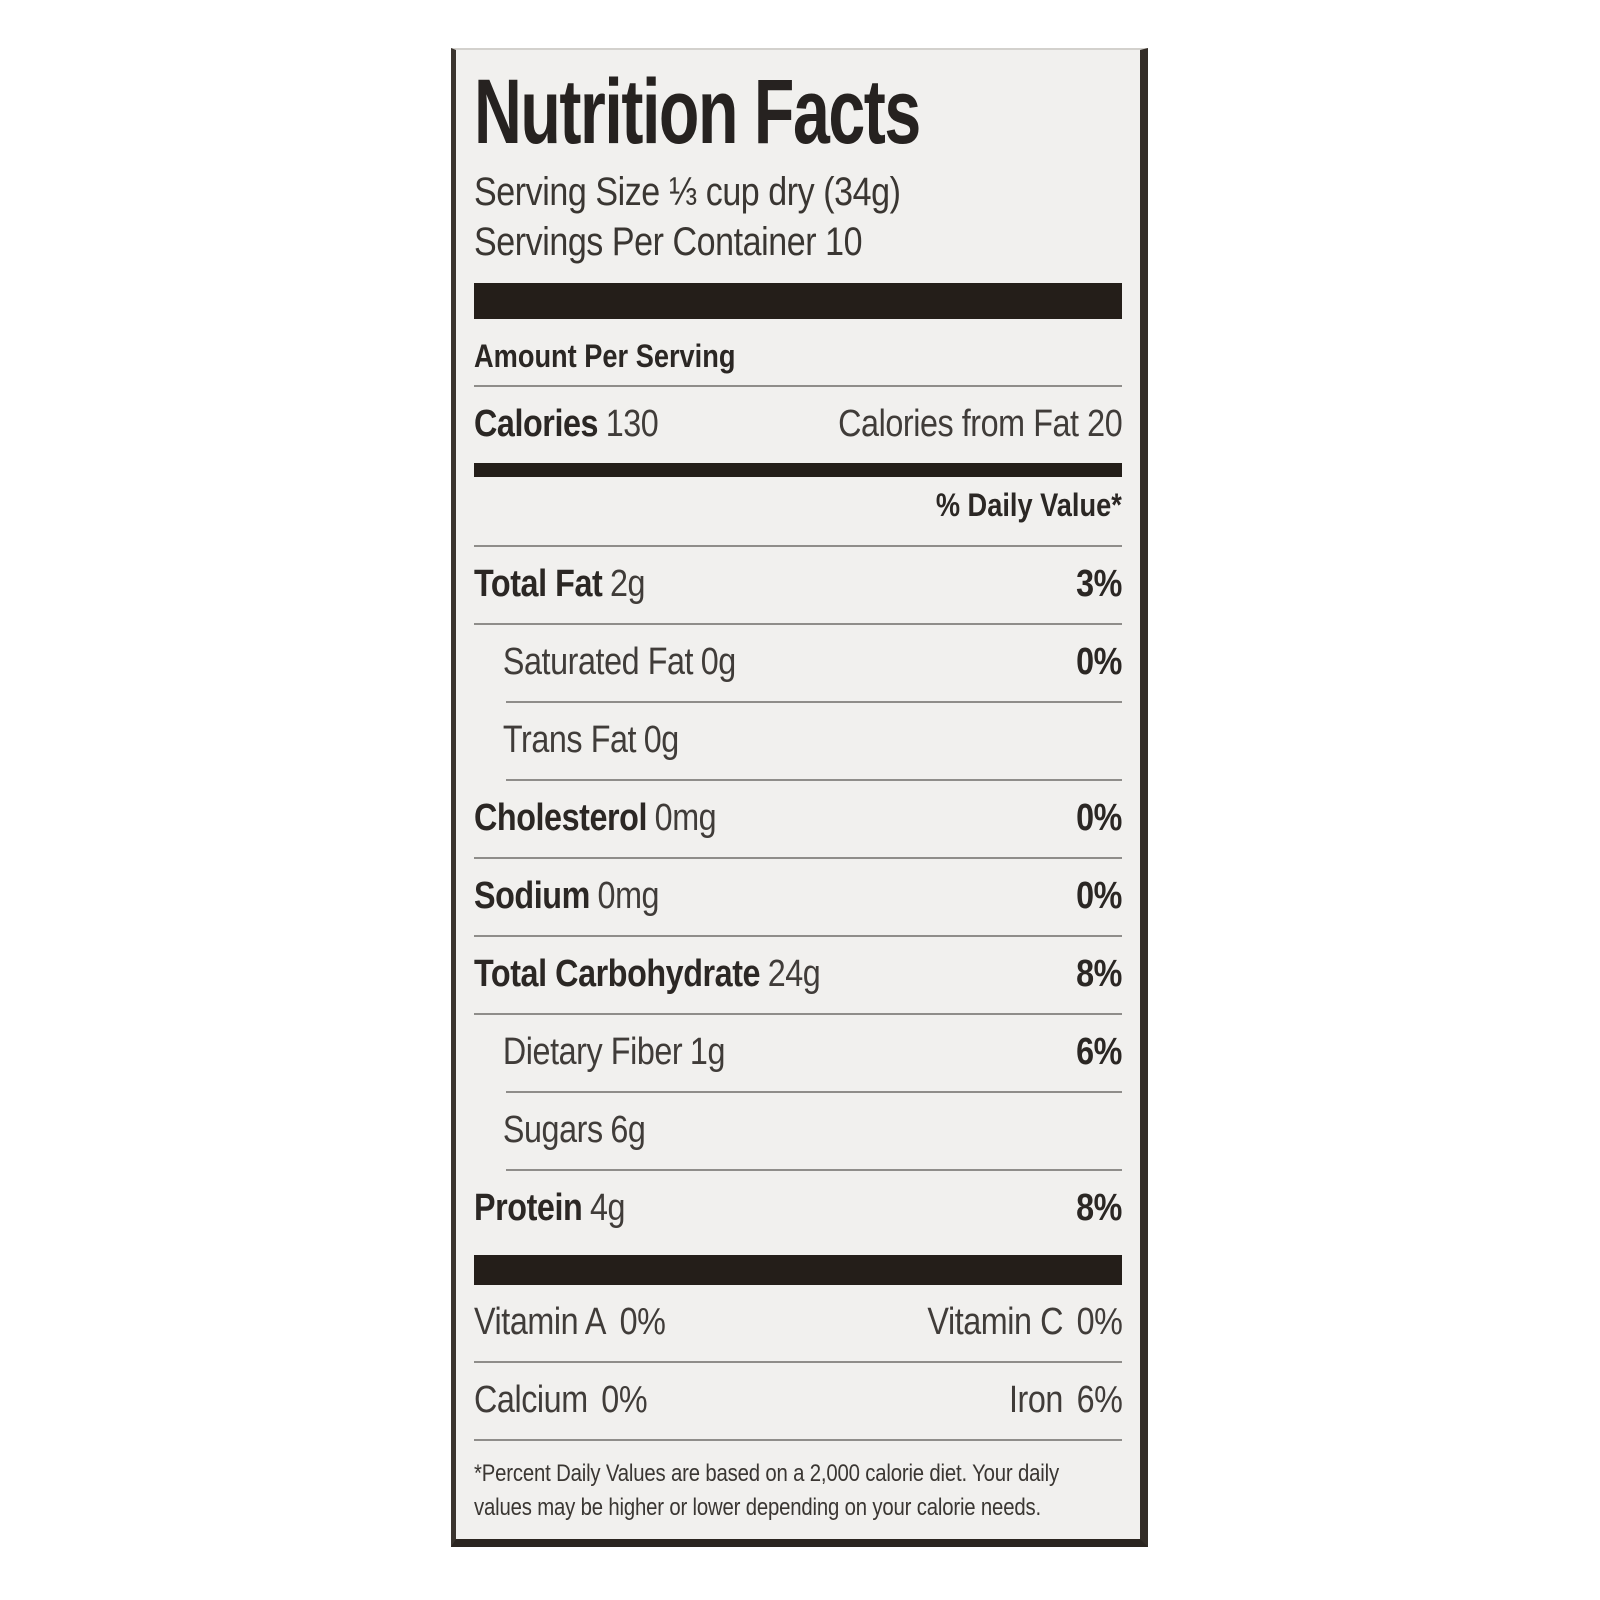 The height and width of the screenshot is (1600, 1600). What do you see at coordinates (1035, 1400) in the screenshot?
I see `micronutrient-name: Iron` at bounding box center [1035, 1400].